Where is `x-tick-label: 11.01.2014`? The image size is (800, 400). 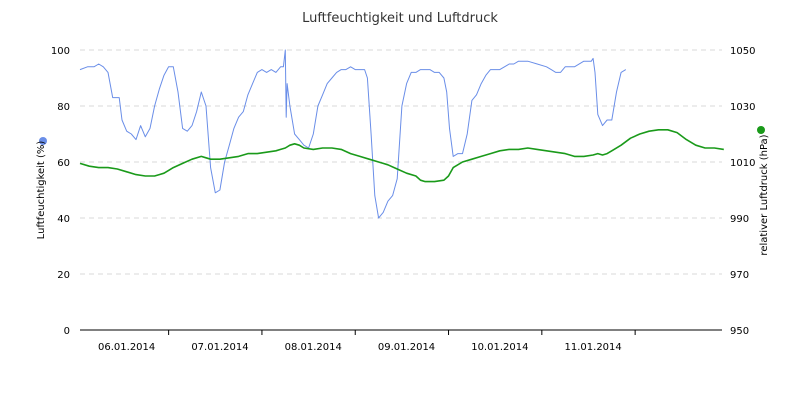
x-tick-label: 11.01.2014 is located at coordinates (593, 347).